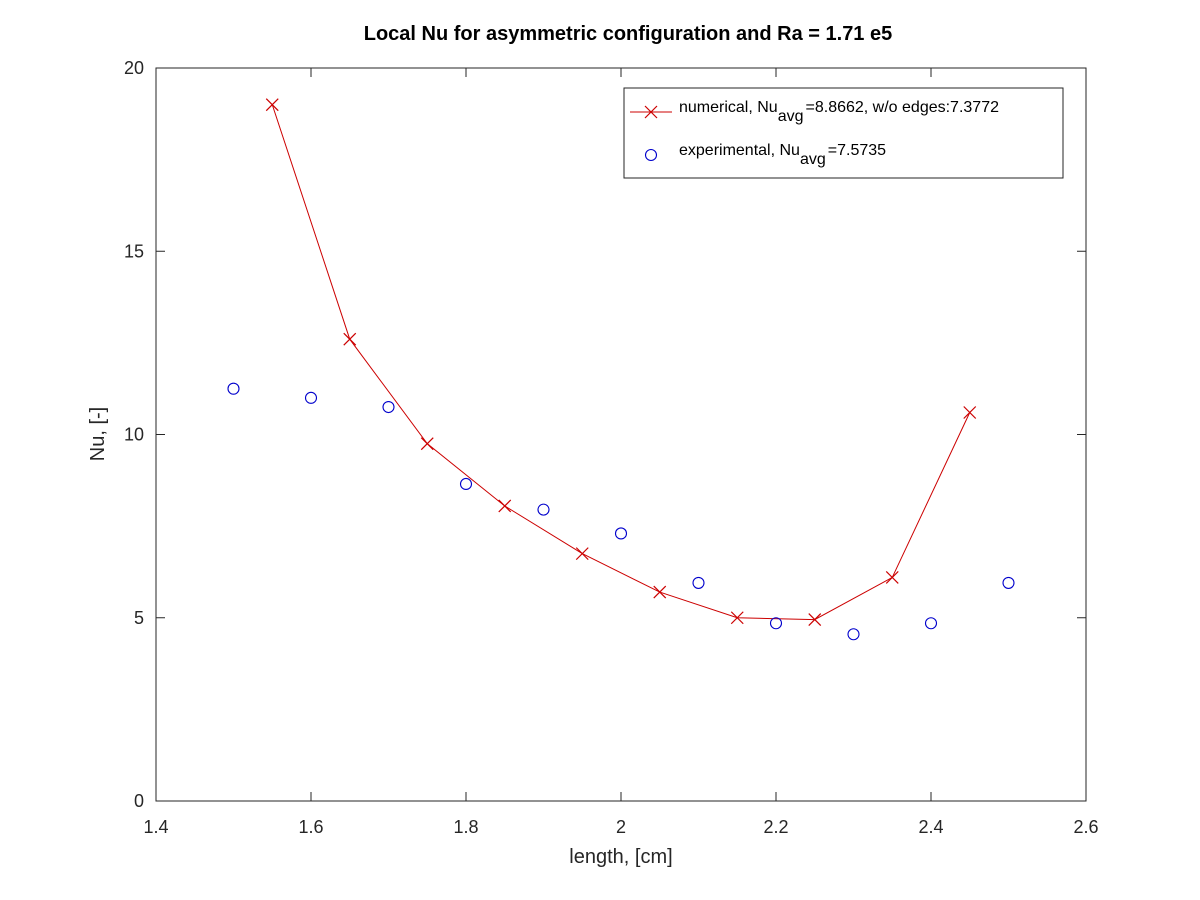 The height and width of the screenshot is (900, 1200). I want to click on x-axis-label: length, [cm], so click(620, 857).